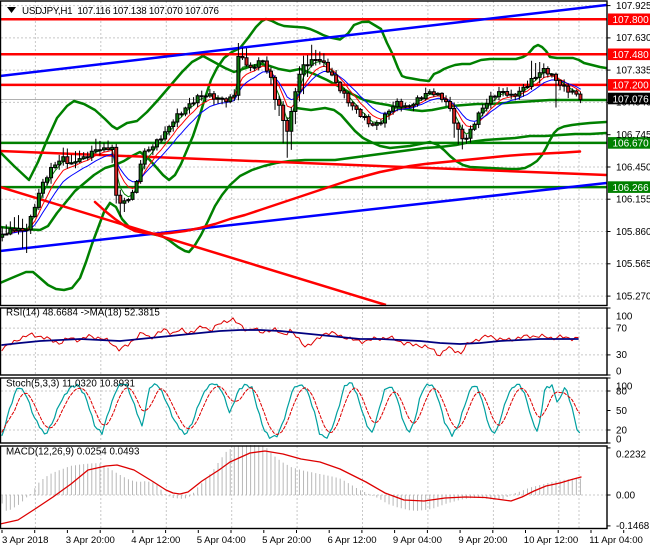 The height and width of the screenshot is (550, 650). I want to click on svg-text: 106.266, so click(631, 188).